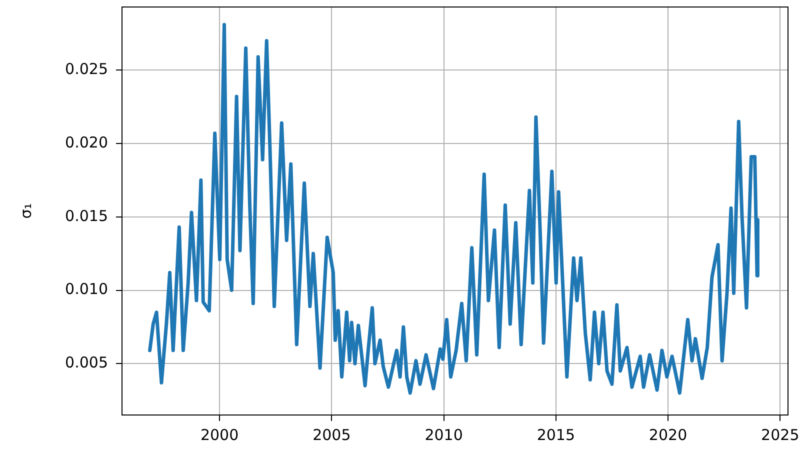 This screenshot has width=805, height=449. Describe the element at coordinates (556, 435) in the screenshot. I see `x-tick-label: 2015` at that location.